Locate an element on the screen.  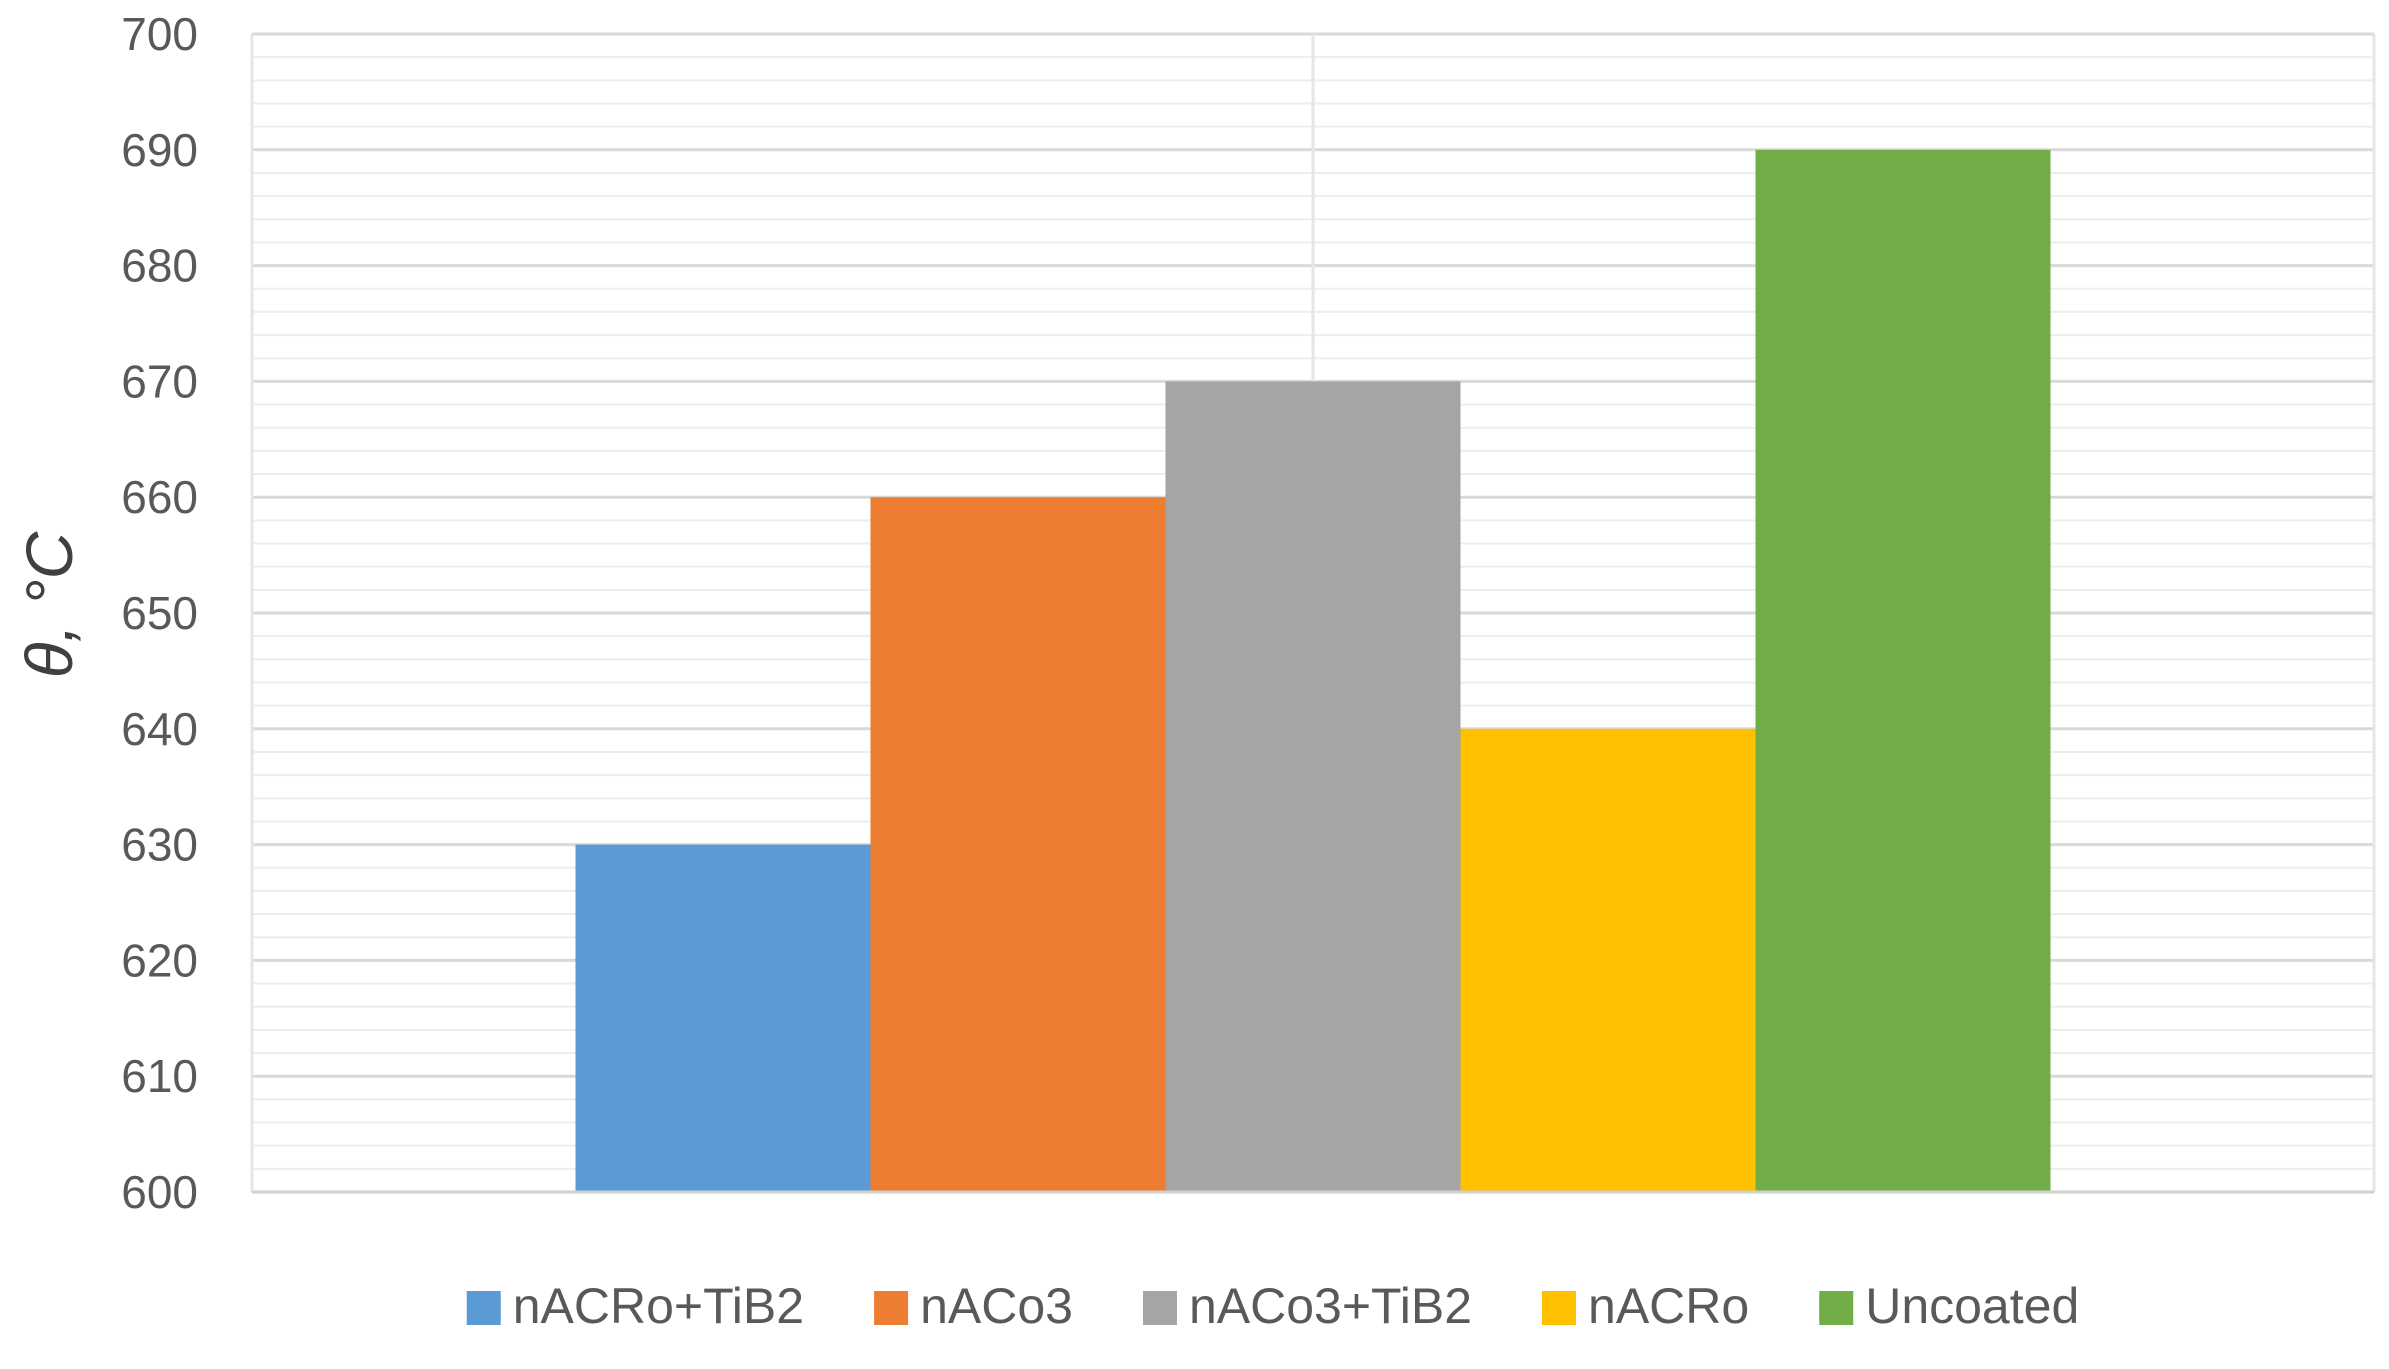
legend-label: Uncoated is located at coordinates (1972, 1306).